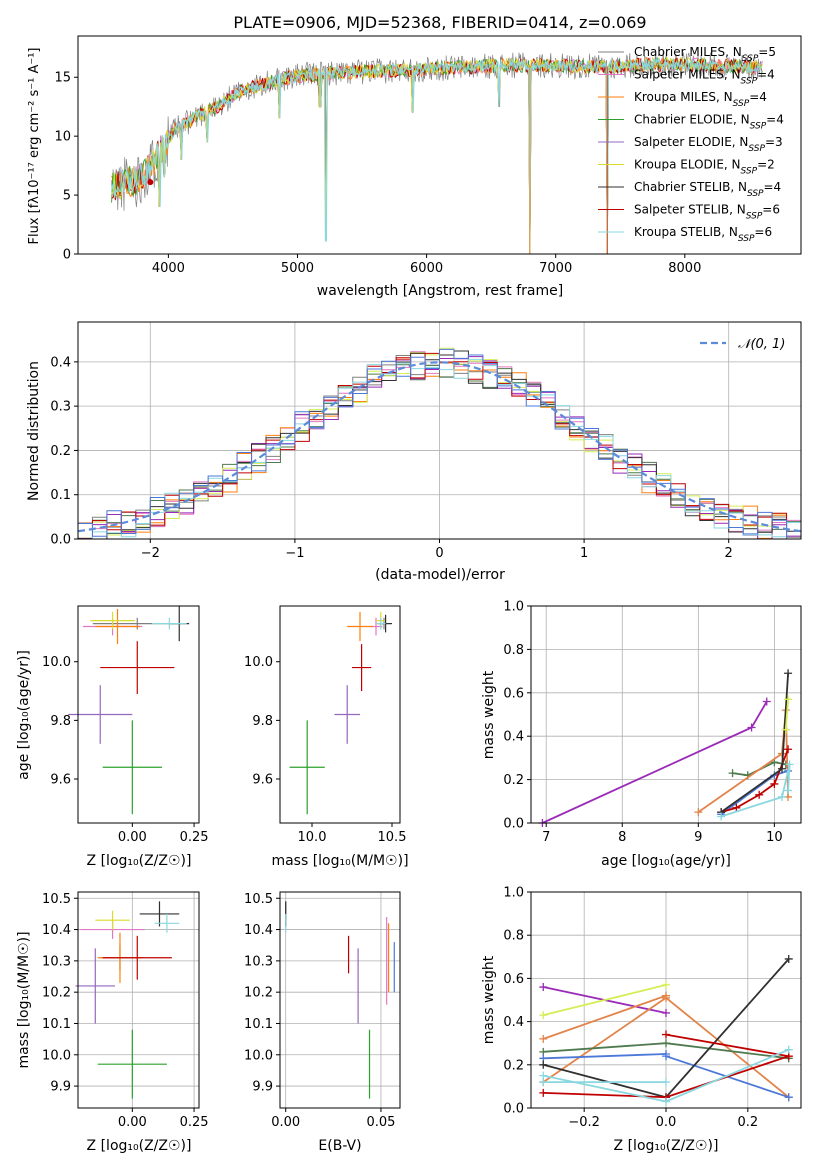 The height and width of the screenshot is (1170, 819). Describe the element at coordinates (312, 837) in the screenshot. I see `x-tick-label: 10.0` at that location.